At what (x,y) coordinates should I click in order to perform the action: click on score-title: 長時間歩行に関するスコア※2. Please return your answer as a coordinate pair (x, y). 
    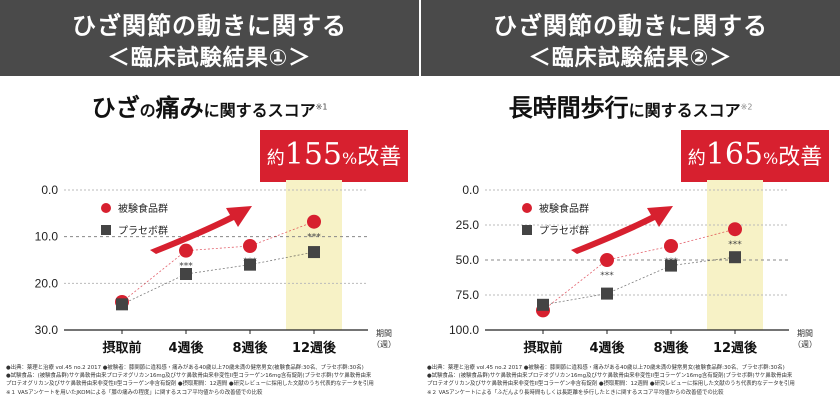
    Looking at the image, I should click on (630, 105).